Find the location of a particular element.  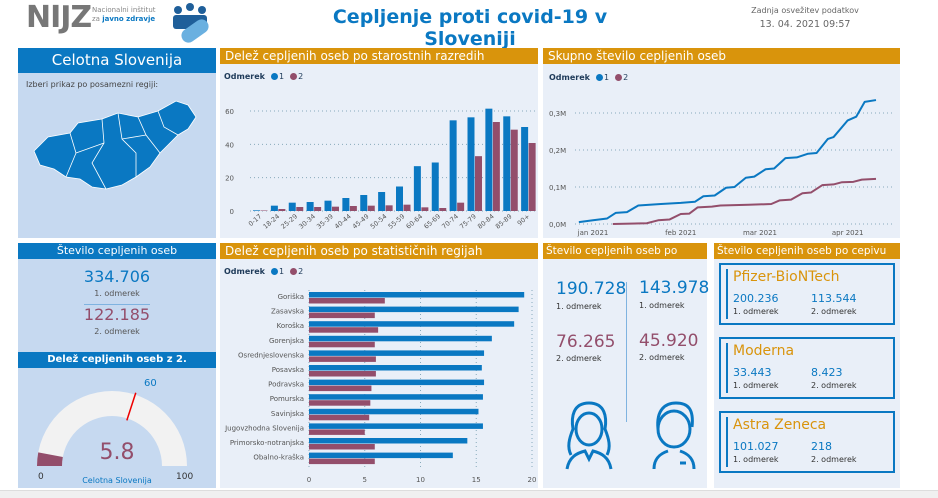

gauge-panel: 5.8 60 0 100 Celotna Slovenija is located at coordinates (117, 428).